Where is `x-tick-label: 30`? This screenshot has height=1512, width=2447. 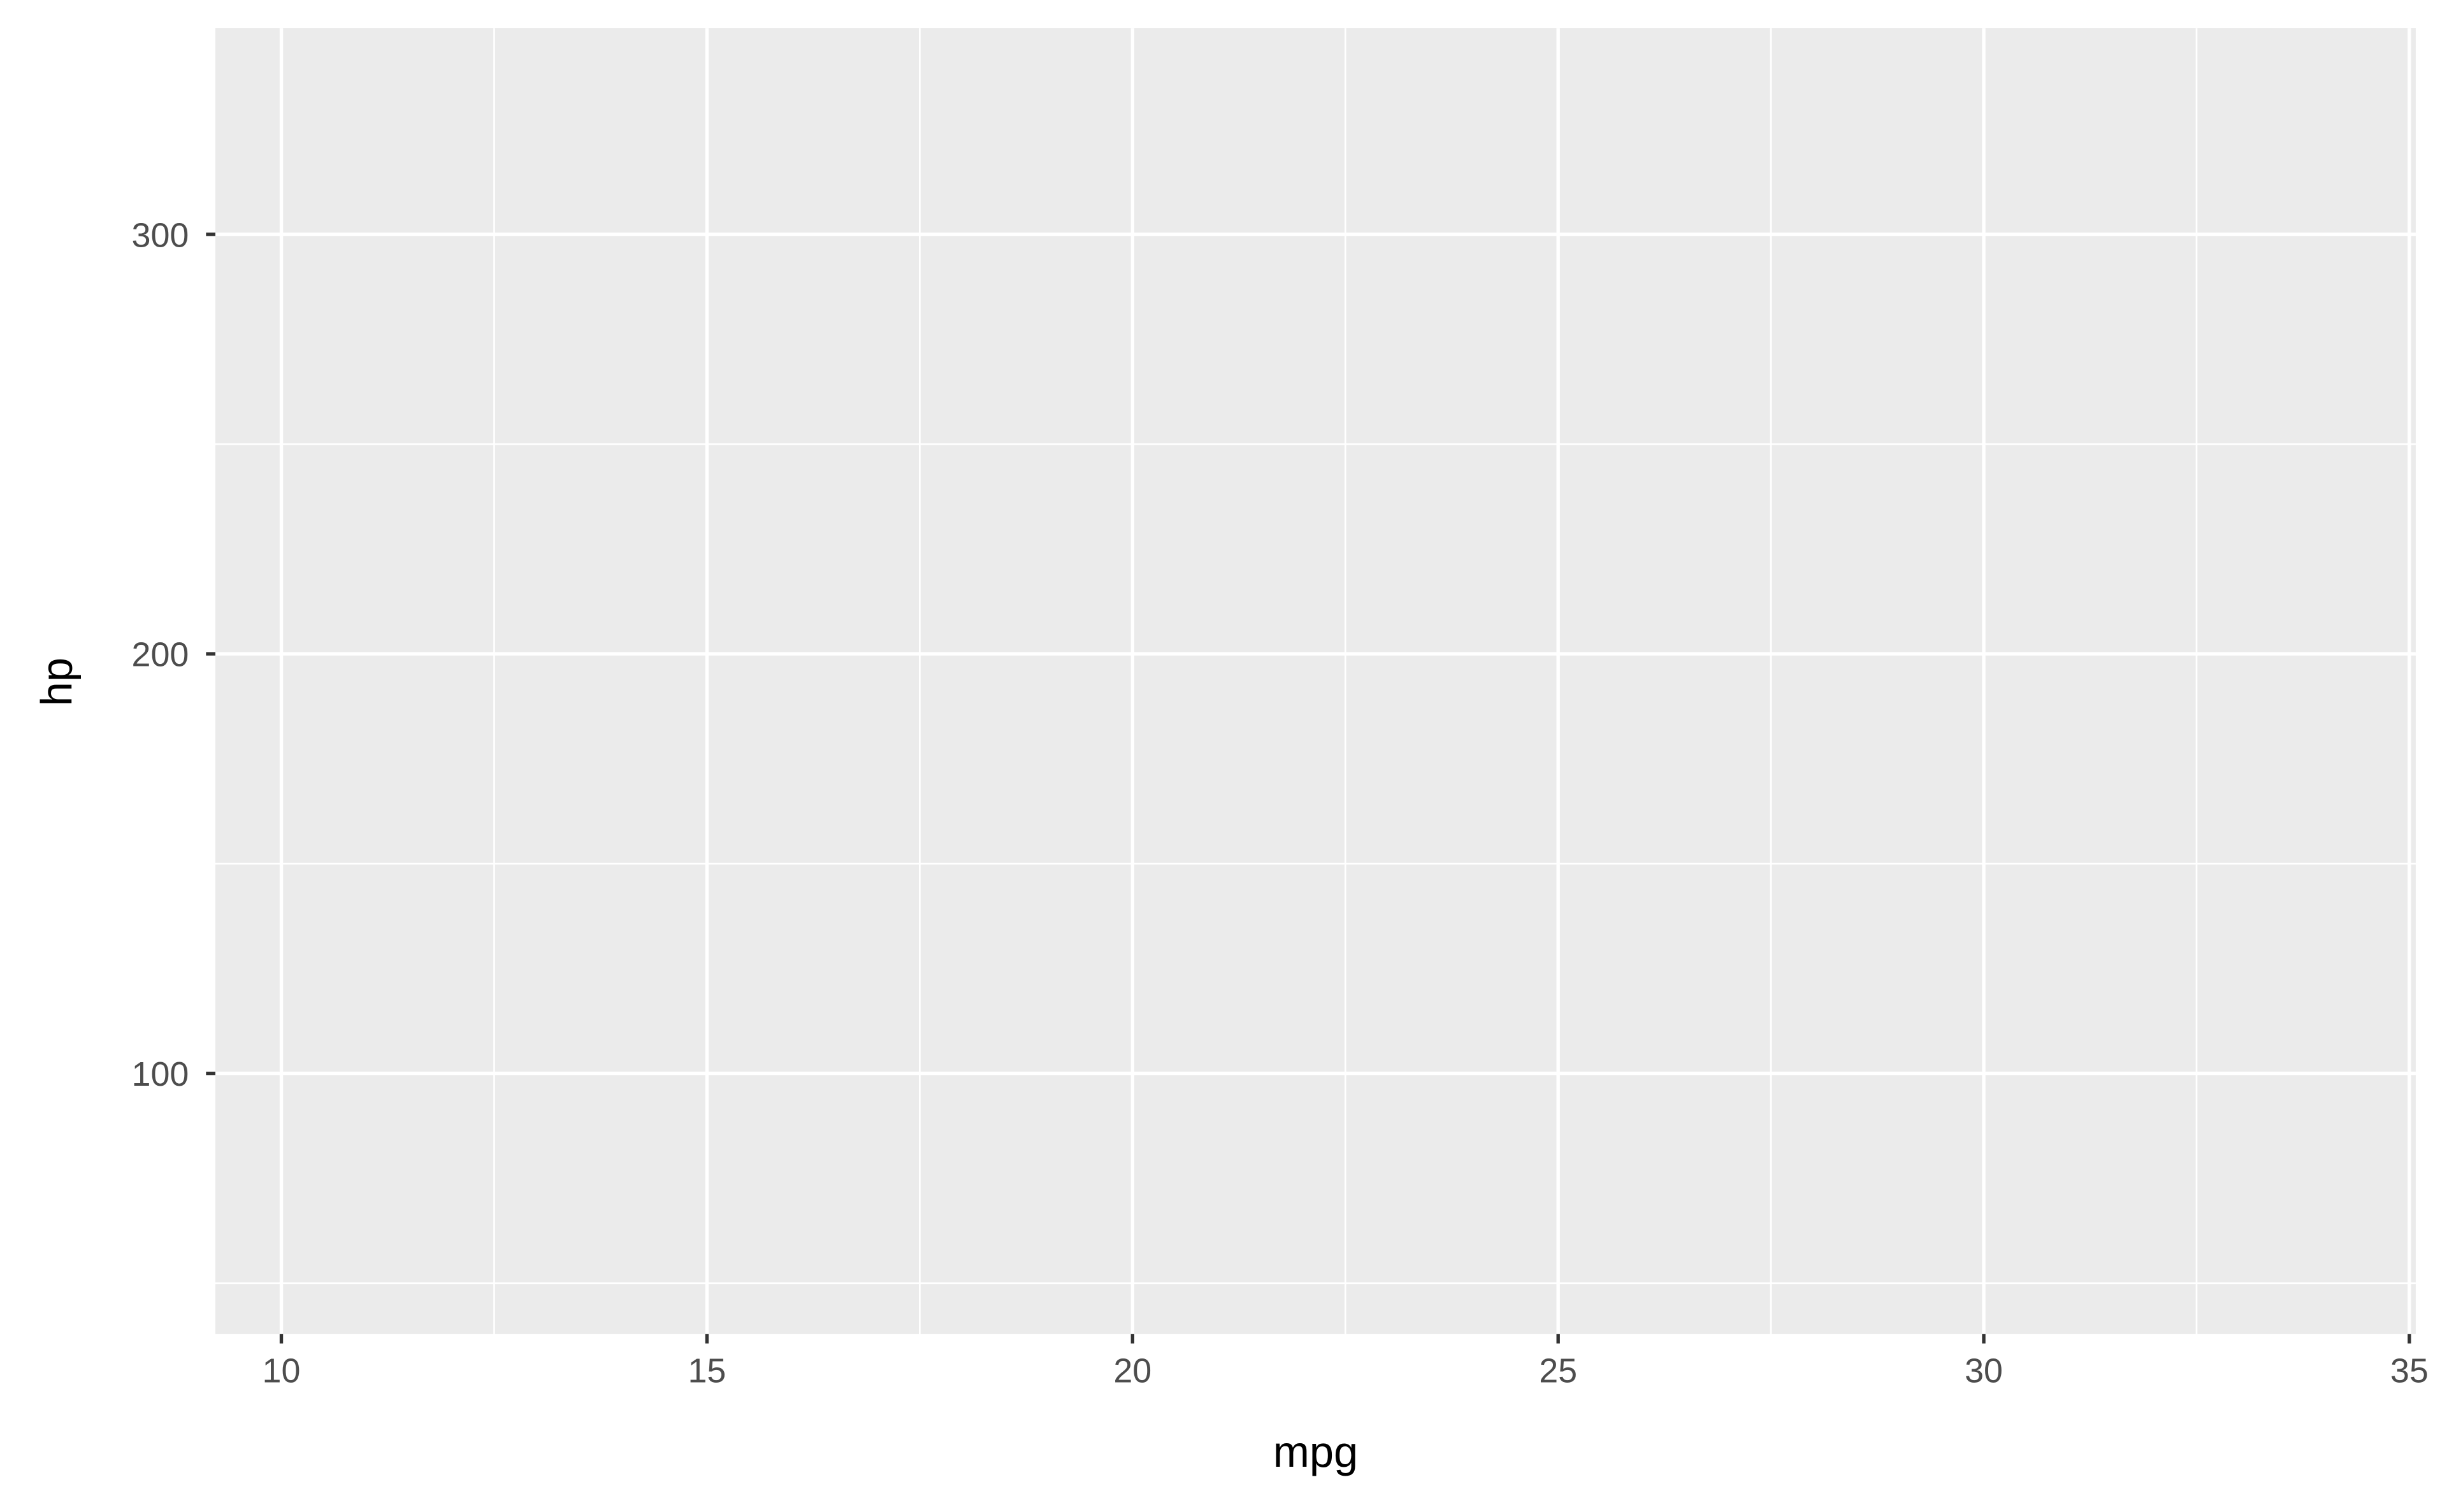 x-tick-label: 30 is located at coordinates (1984, 1371).